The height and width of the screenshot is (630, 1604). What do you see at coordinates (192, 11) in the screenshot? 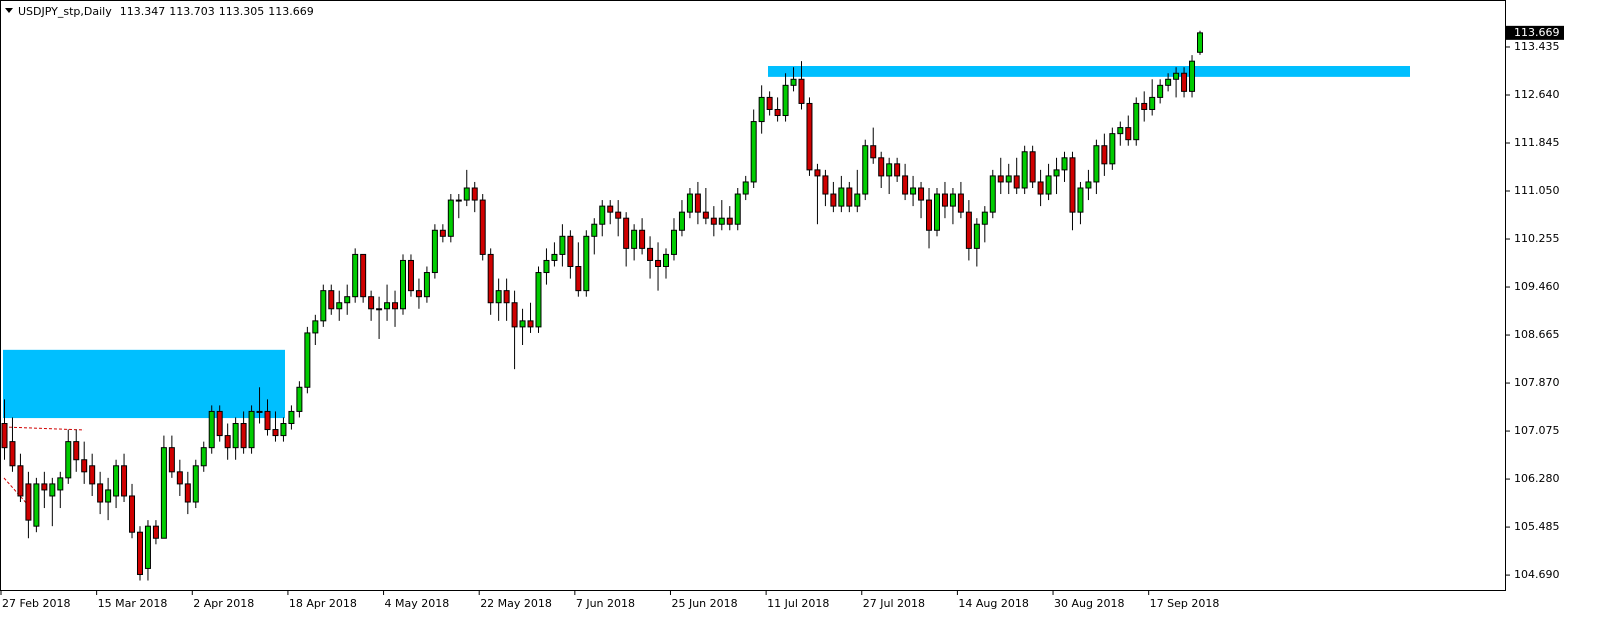
I see `header-high: 113.703` at bounding box center [192, 11].